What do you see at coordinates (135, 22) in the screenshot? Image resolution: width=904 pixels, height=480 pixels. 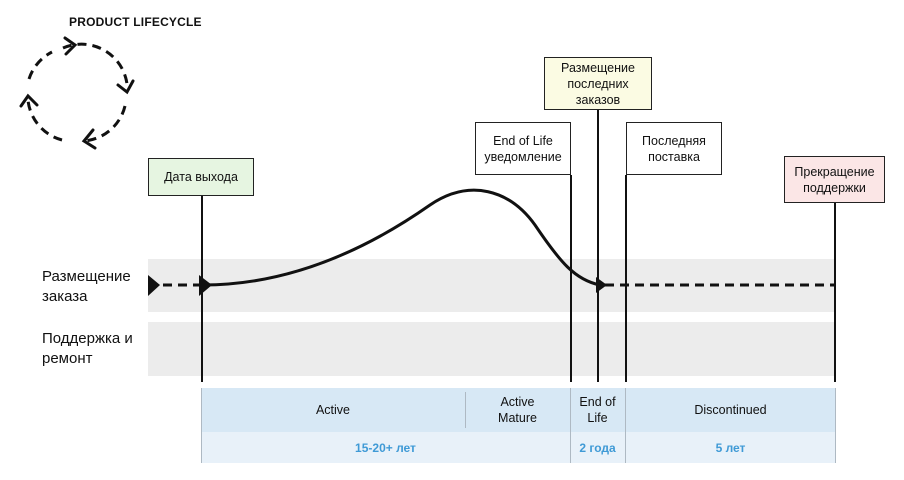 I see `page-title: PRODUCT LIFECYCLE` at bounding box center [135, 22].